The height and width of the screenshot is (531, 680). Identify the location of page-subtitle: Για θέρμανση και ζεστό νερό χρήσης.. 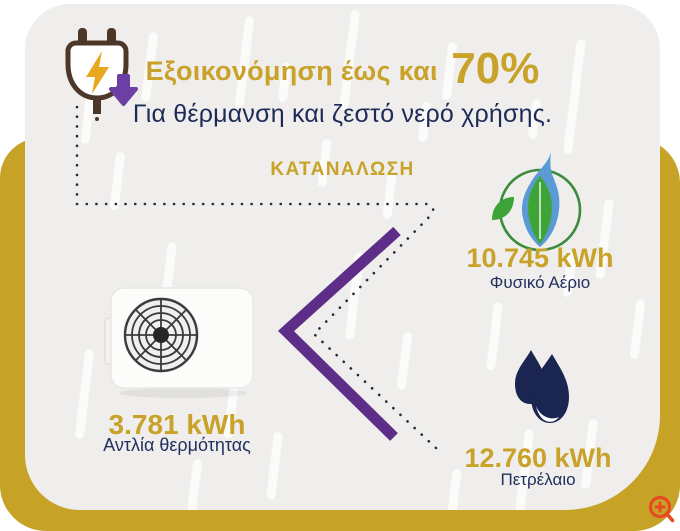
(342, 114).